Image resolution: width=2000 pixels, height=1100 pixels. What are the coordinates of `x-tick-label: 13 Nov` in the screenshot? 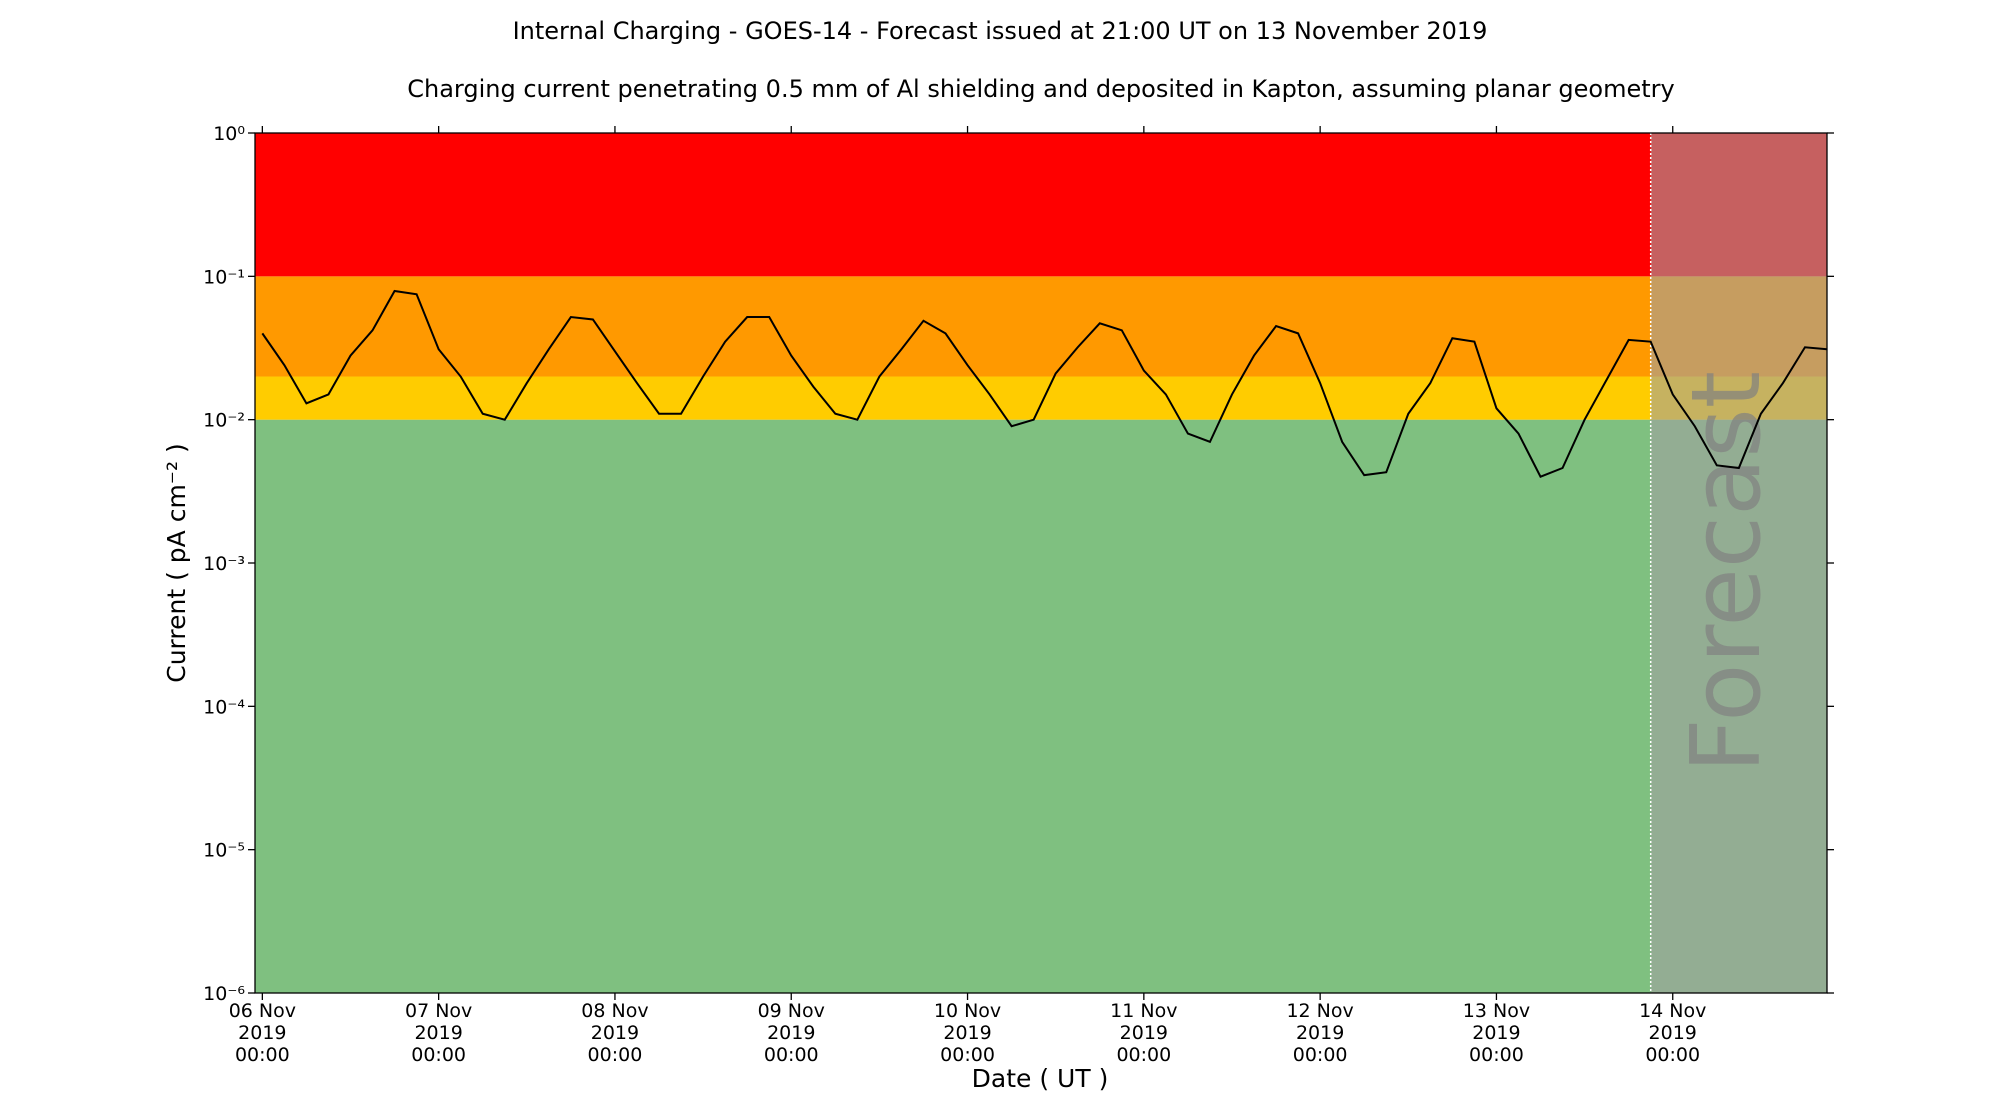 It's located at (1496, 1011).